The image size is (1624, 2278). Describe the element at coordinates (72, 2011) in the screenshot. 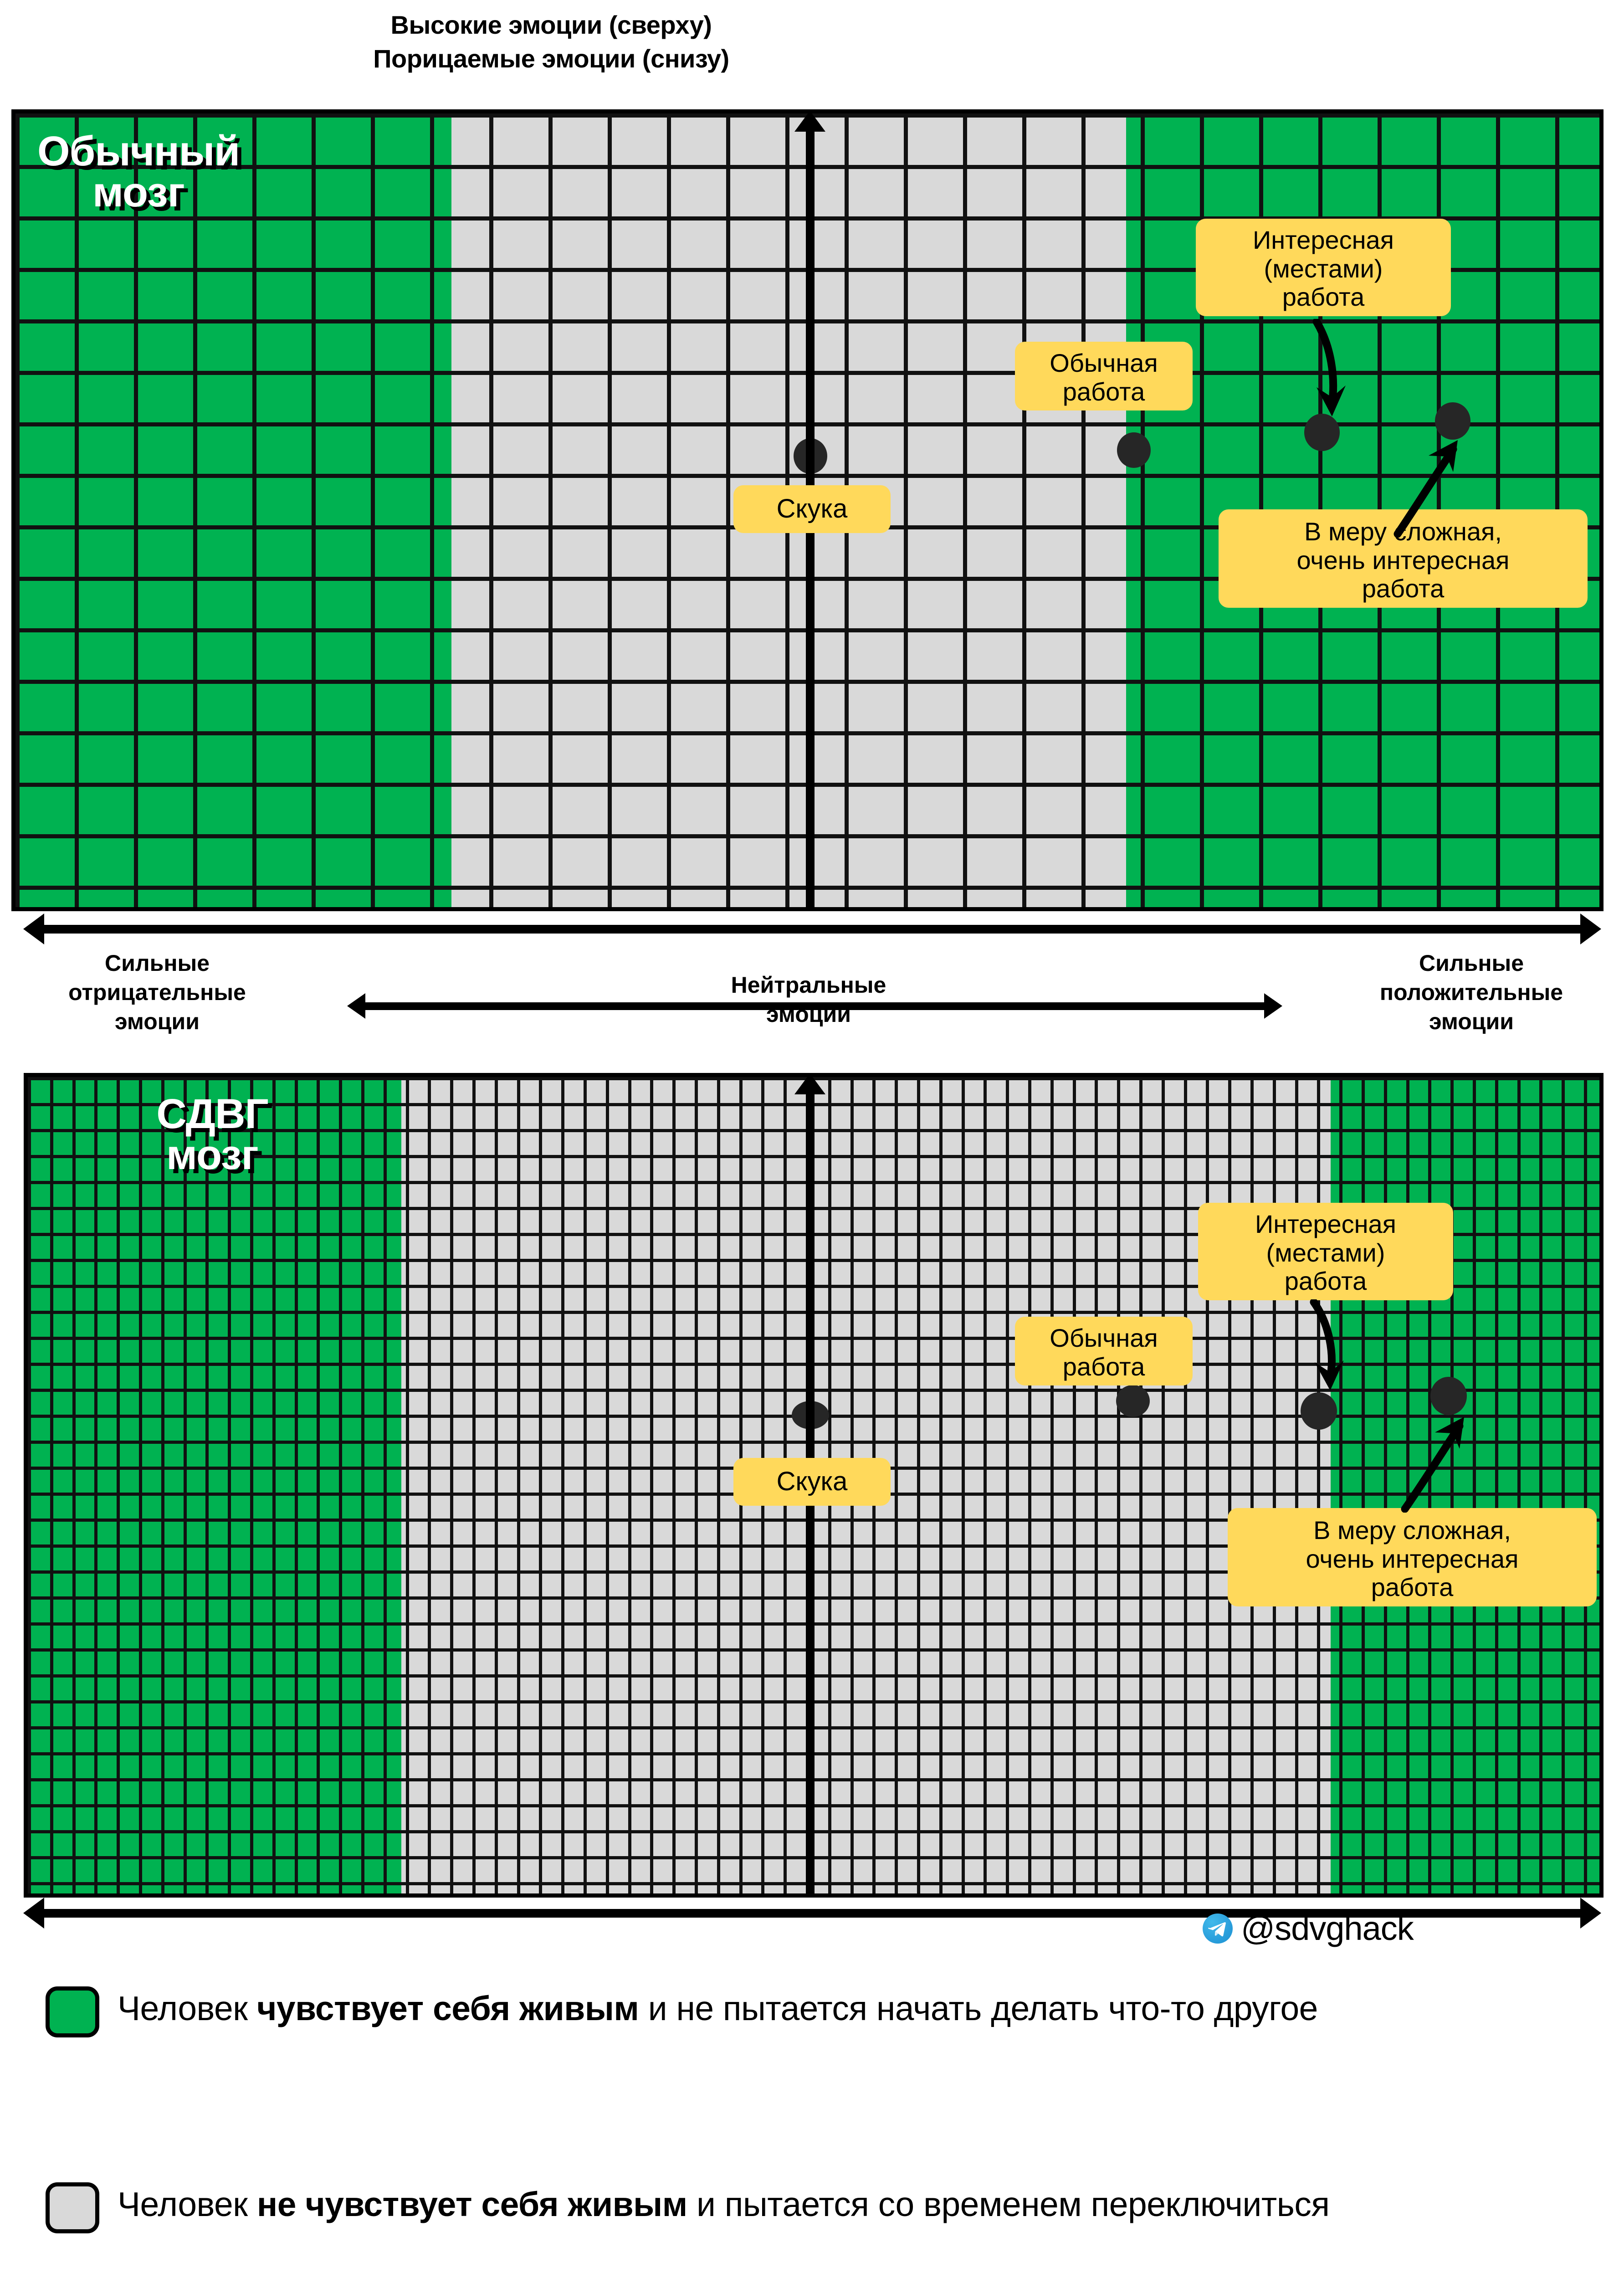

I see `legend-swatch-alive` at that location.